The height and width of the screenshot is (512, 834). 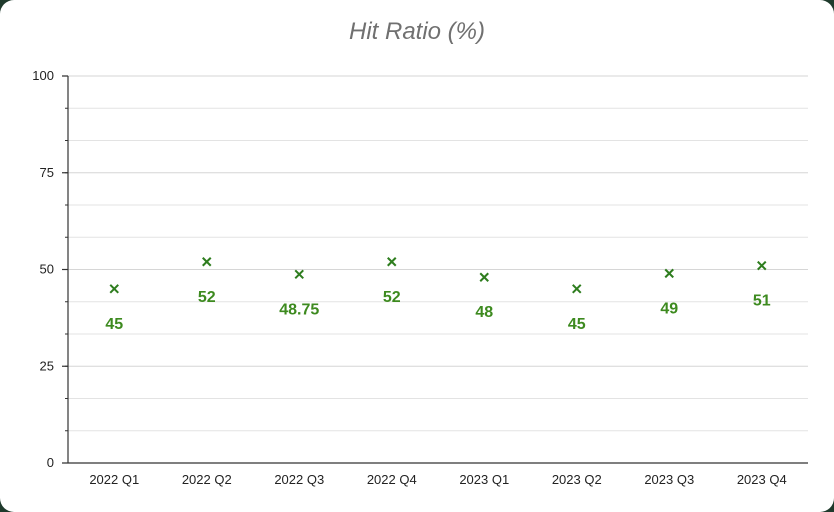 What do you see at coordinates (484, 312) in the screenshot?
I see `data-label: 48` at bounding box center [484, 312].